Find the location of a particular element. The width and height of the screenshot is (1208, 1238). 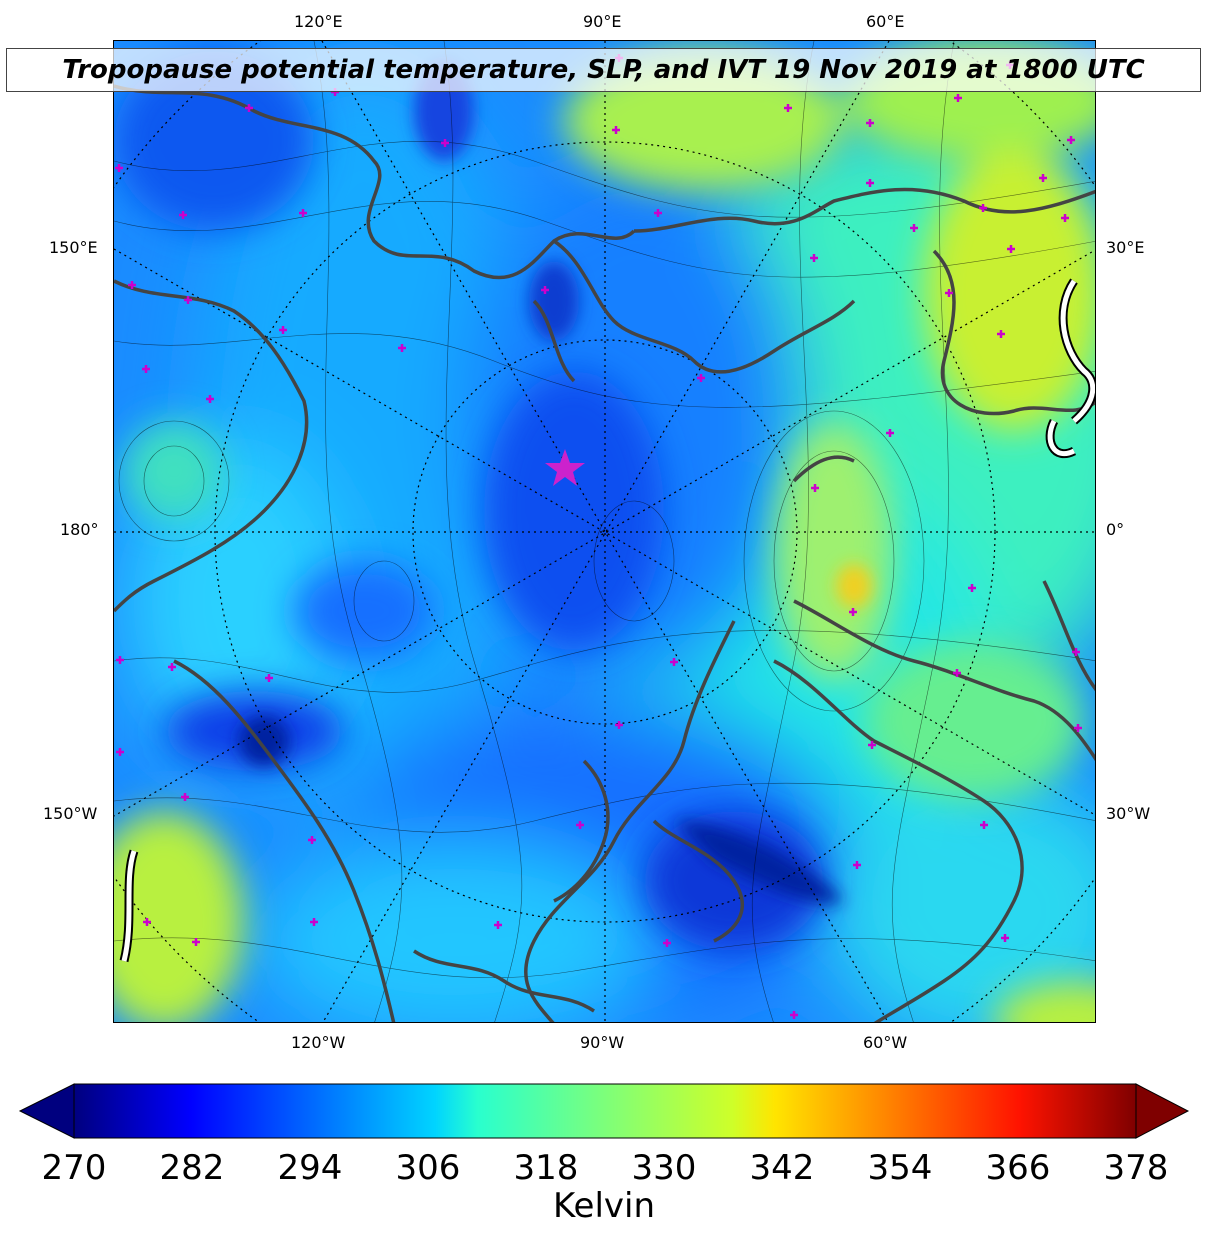

colorbar-tick-label: 342 is located at coordinates (782, 1168).